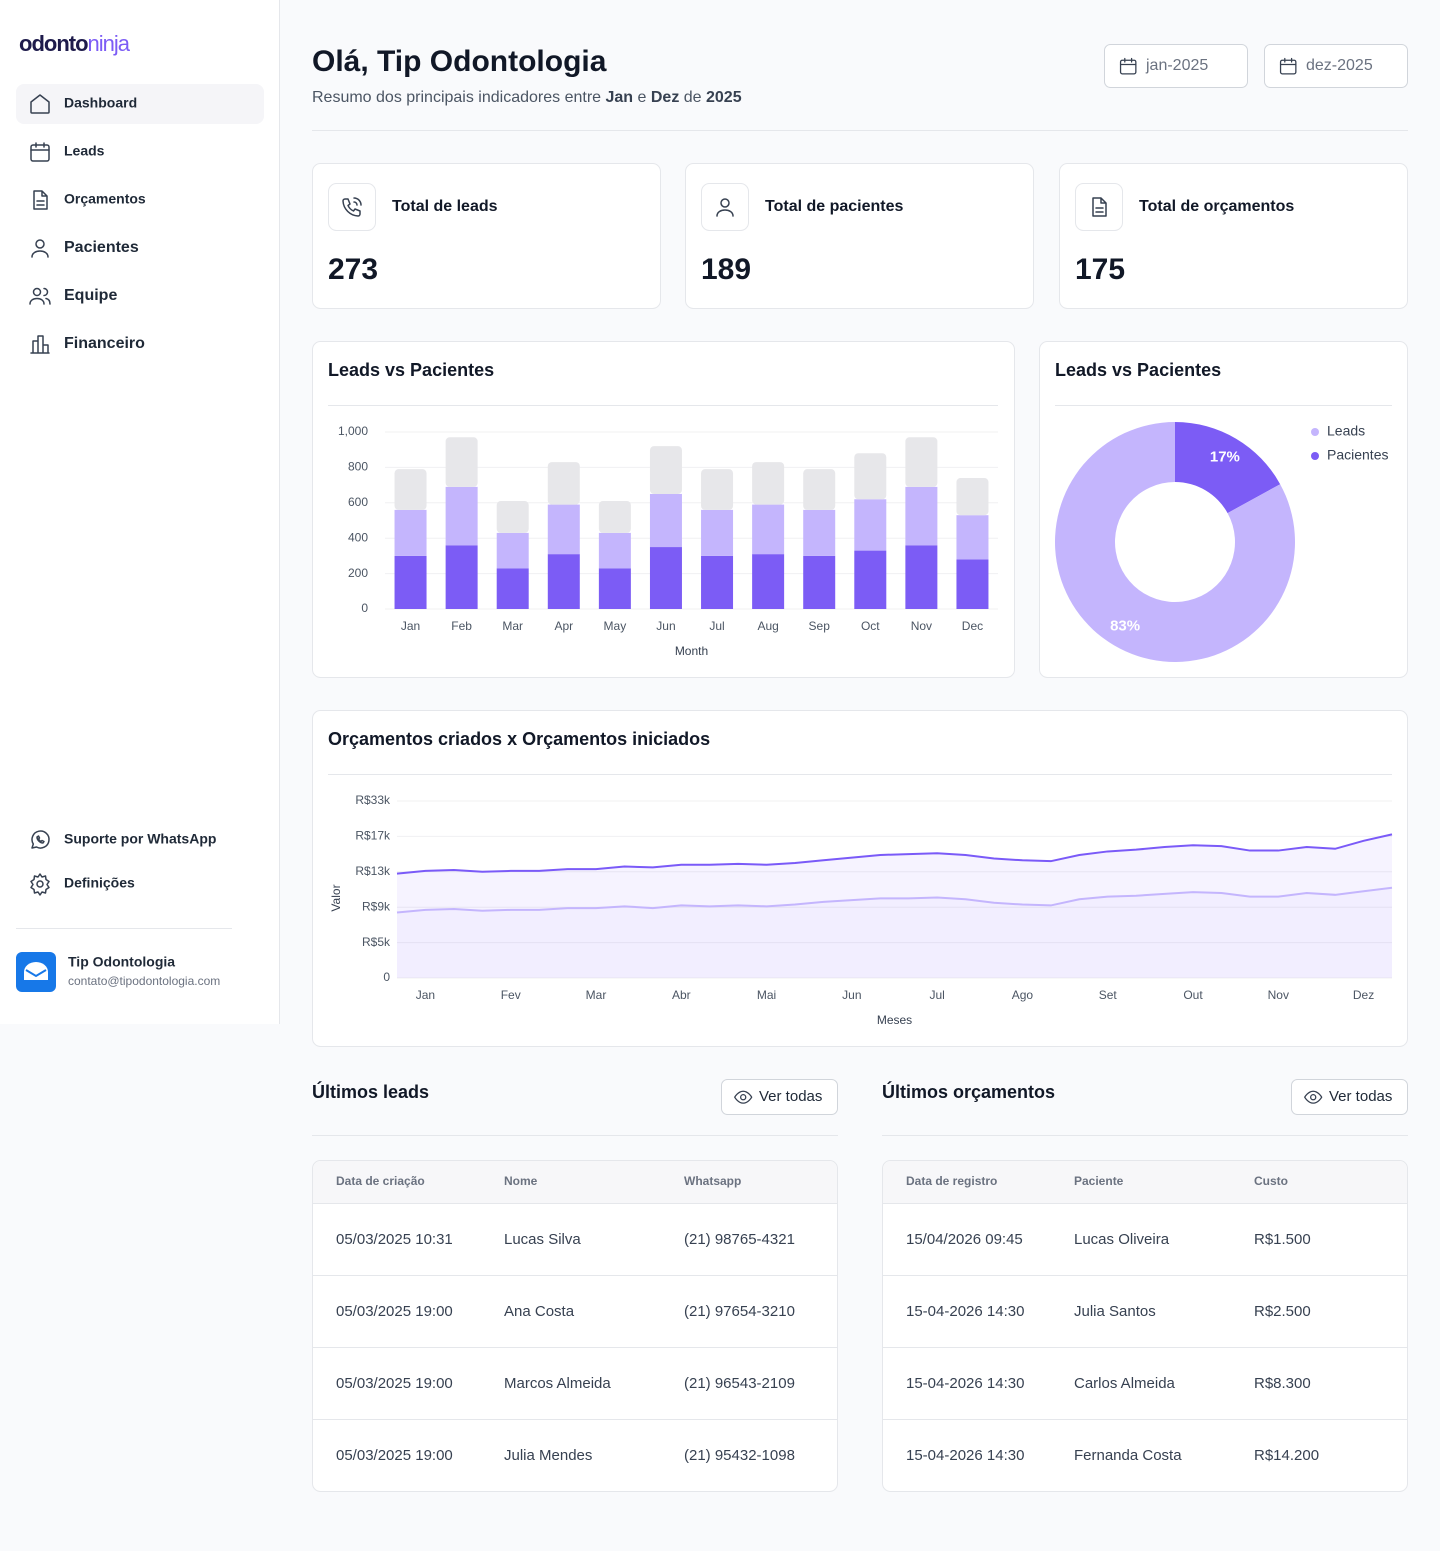 The height and width of the screenshot is (1551, 1440). Describe the element at coordinates (40, 200) in the screenshot. I see `icon-document` at that location.